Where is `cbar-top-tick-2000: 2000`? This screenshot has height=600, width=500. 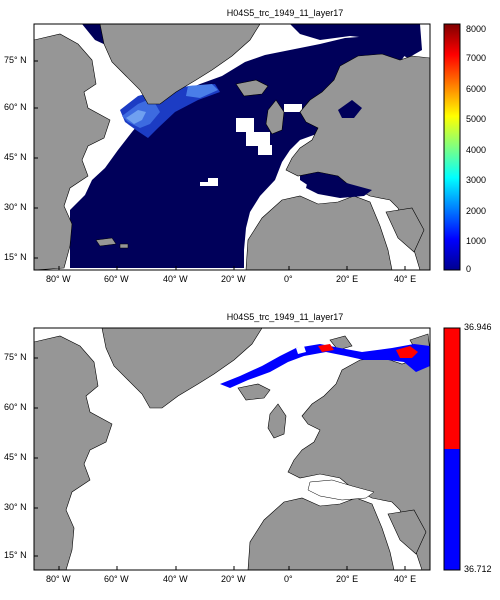
cbar-top-tick-2000: 2000 is located at coordinates (476, 211).